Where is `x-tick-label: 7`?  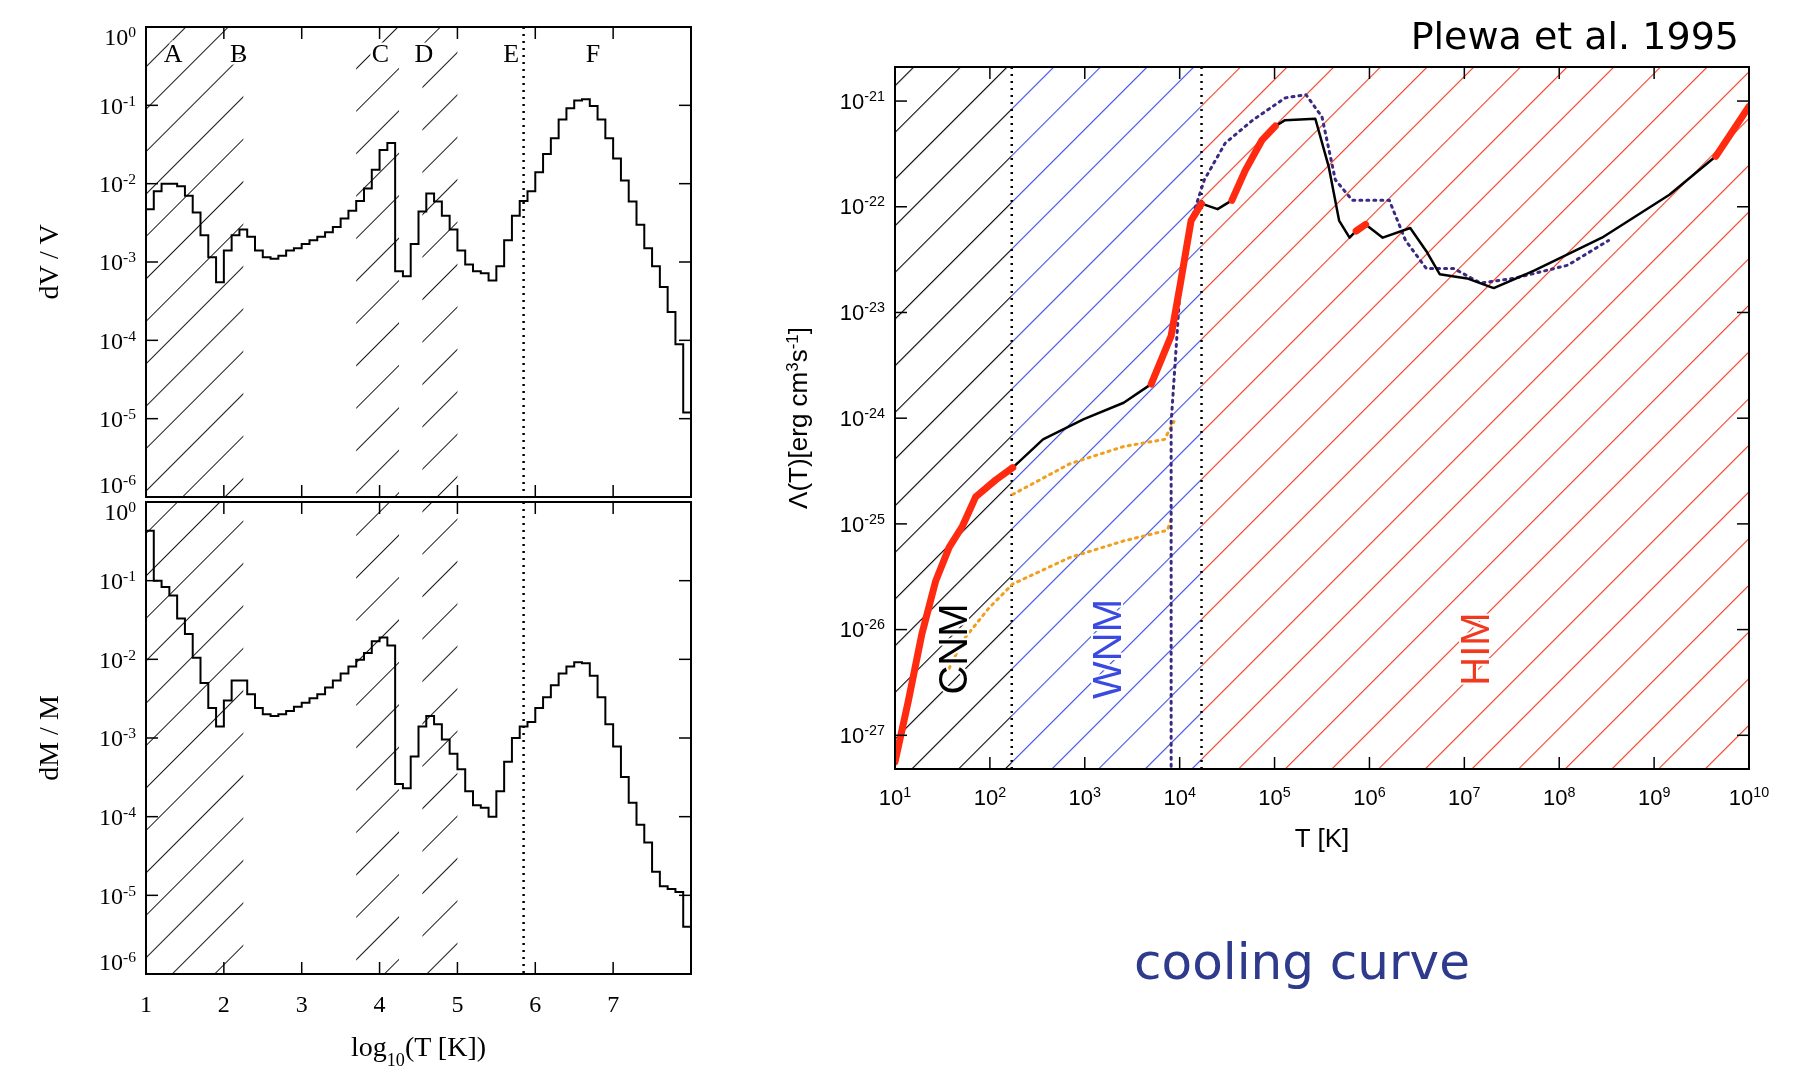
x-tick-label: 7 is located at coordinates (613, 1004).